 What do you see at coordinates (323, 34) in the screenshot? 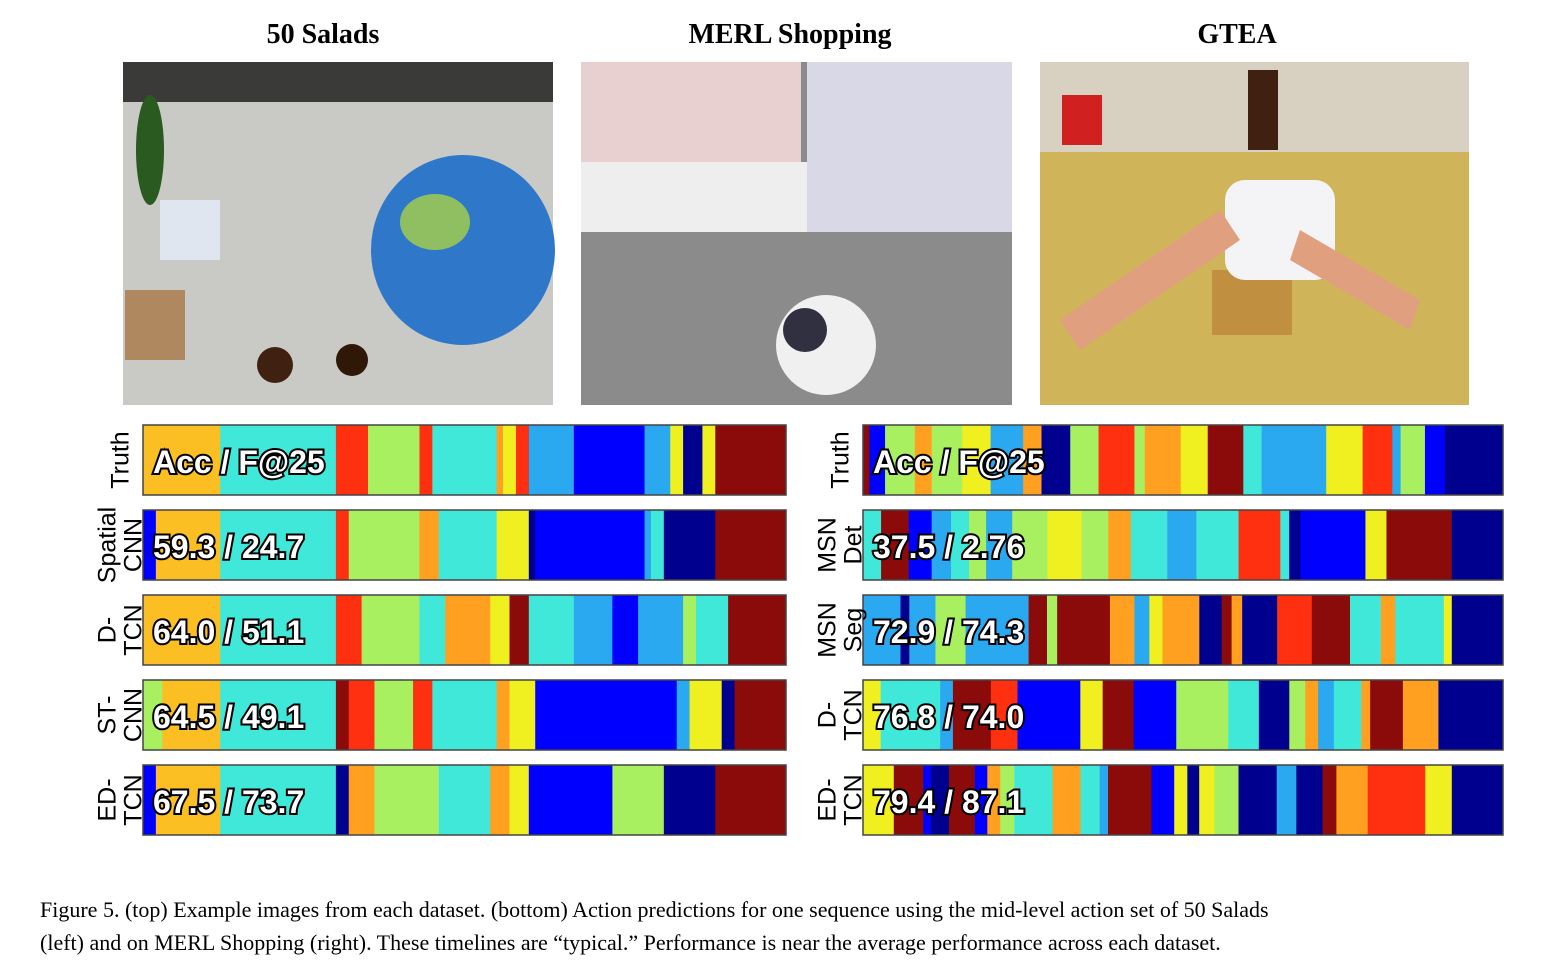
I see `dataset-title: 50 Salads` at bounding box center [323, 34].